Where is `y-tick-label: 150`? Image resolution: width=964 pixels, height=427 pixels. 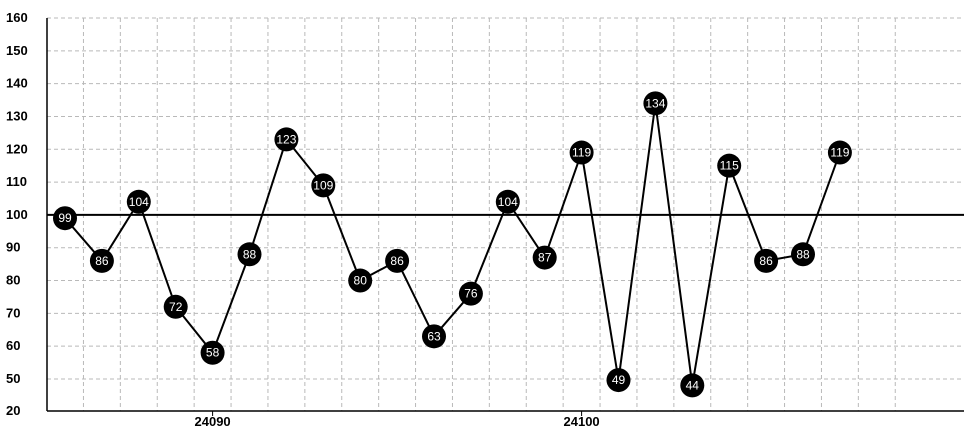 y-tick-label: 150 is located at coordinates (17, 50).